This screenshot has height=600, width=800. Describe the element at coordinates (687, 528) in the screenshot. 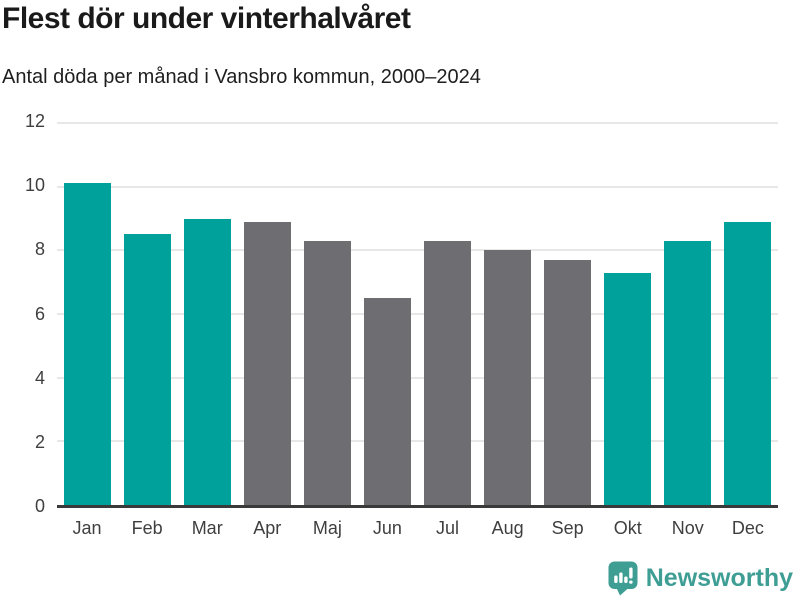

I see `x-tick-label-nov: Nov` at that location.